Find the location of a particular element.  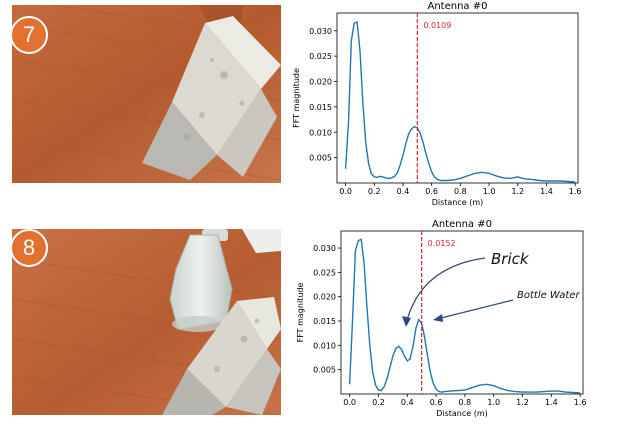

annotation-brick-arrow is located at coordinates (445, 291).